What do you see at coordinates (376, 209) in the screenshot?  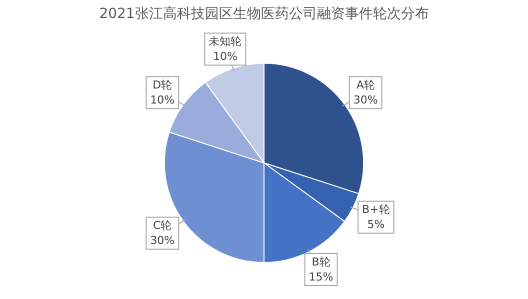 I see `slice-label: B+轮` at bounding box center [376, 209].